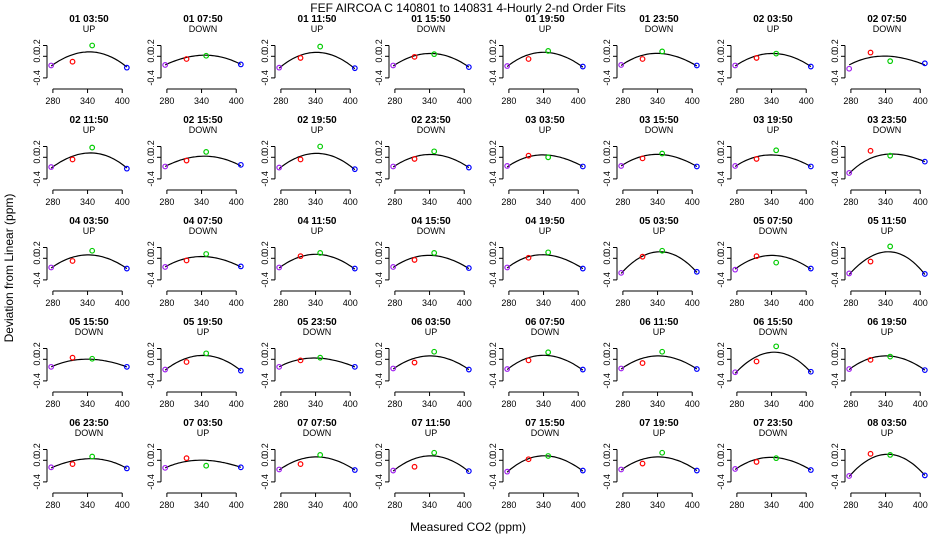 The height and width of the screenshot is (540, 936). What do you see at coordinates (773, 423) in the screenshot?
I see `panel-title: 07 23:50` at bounding box center [773, 423].